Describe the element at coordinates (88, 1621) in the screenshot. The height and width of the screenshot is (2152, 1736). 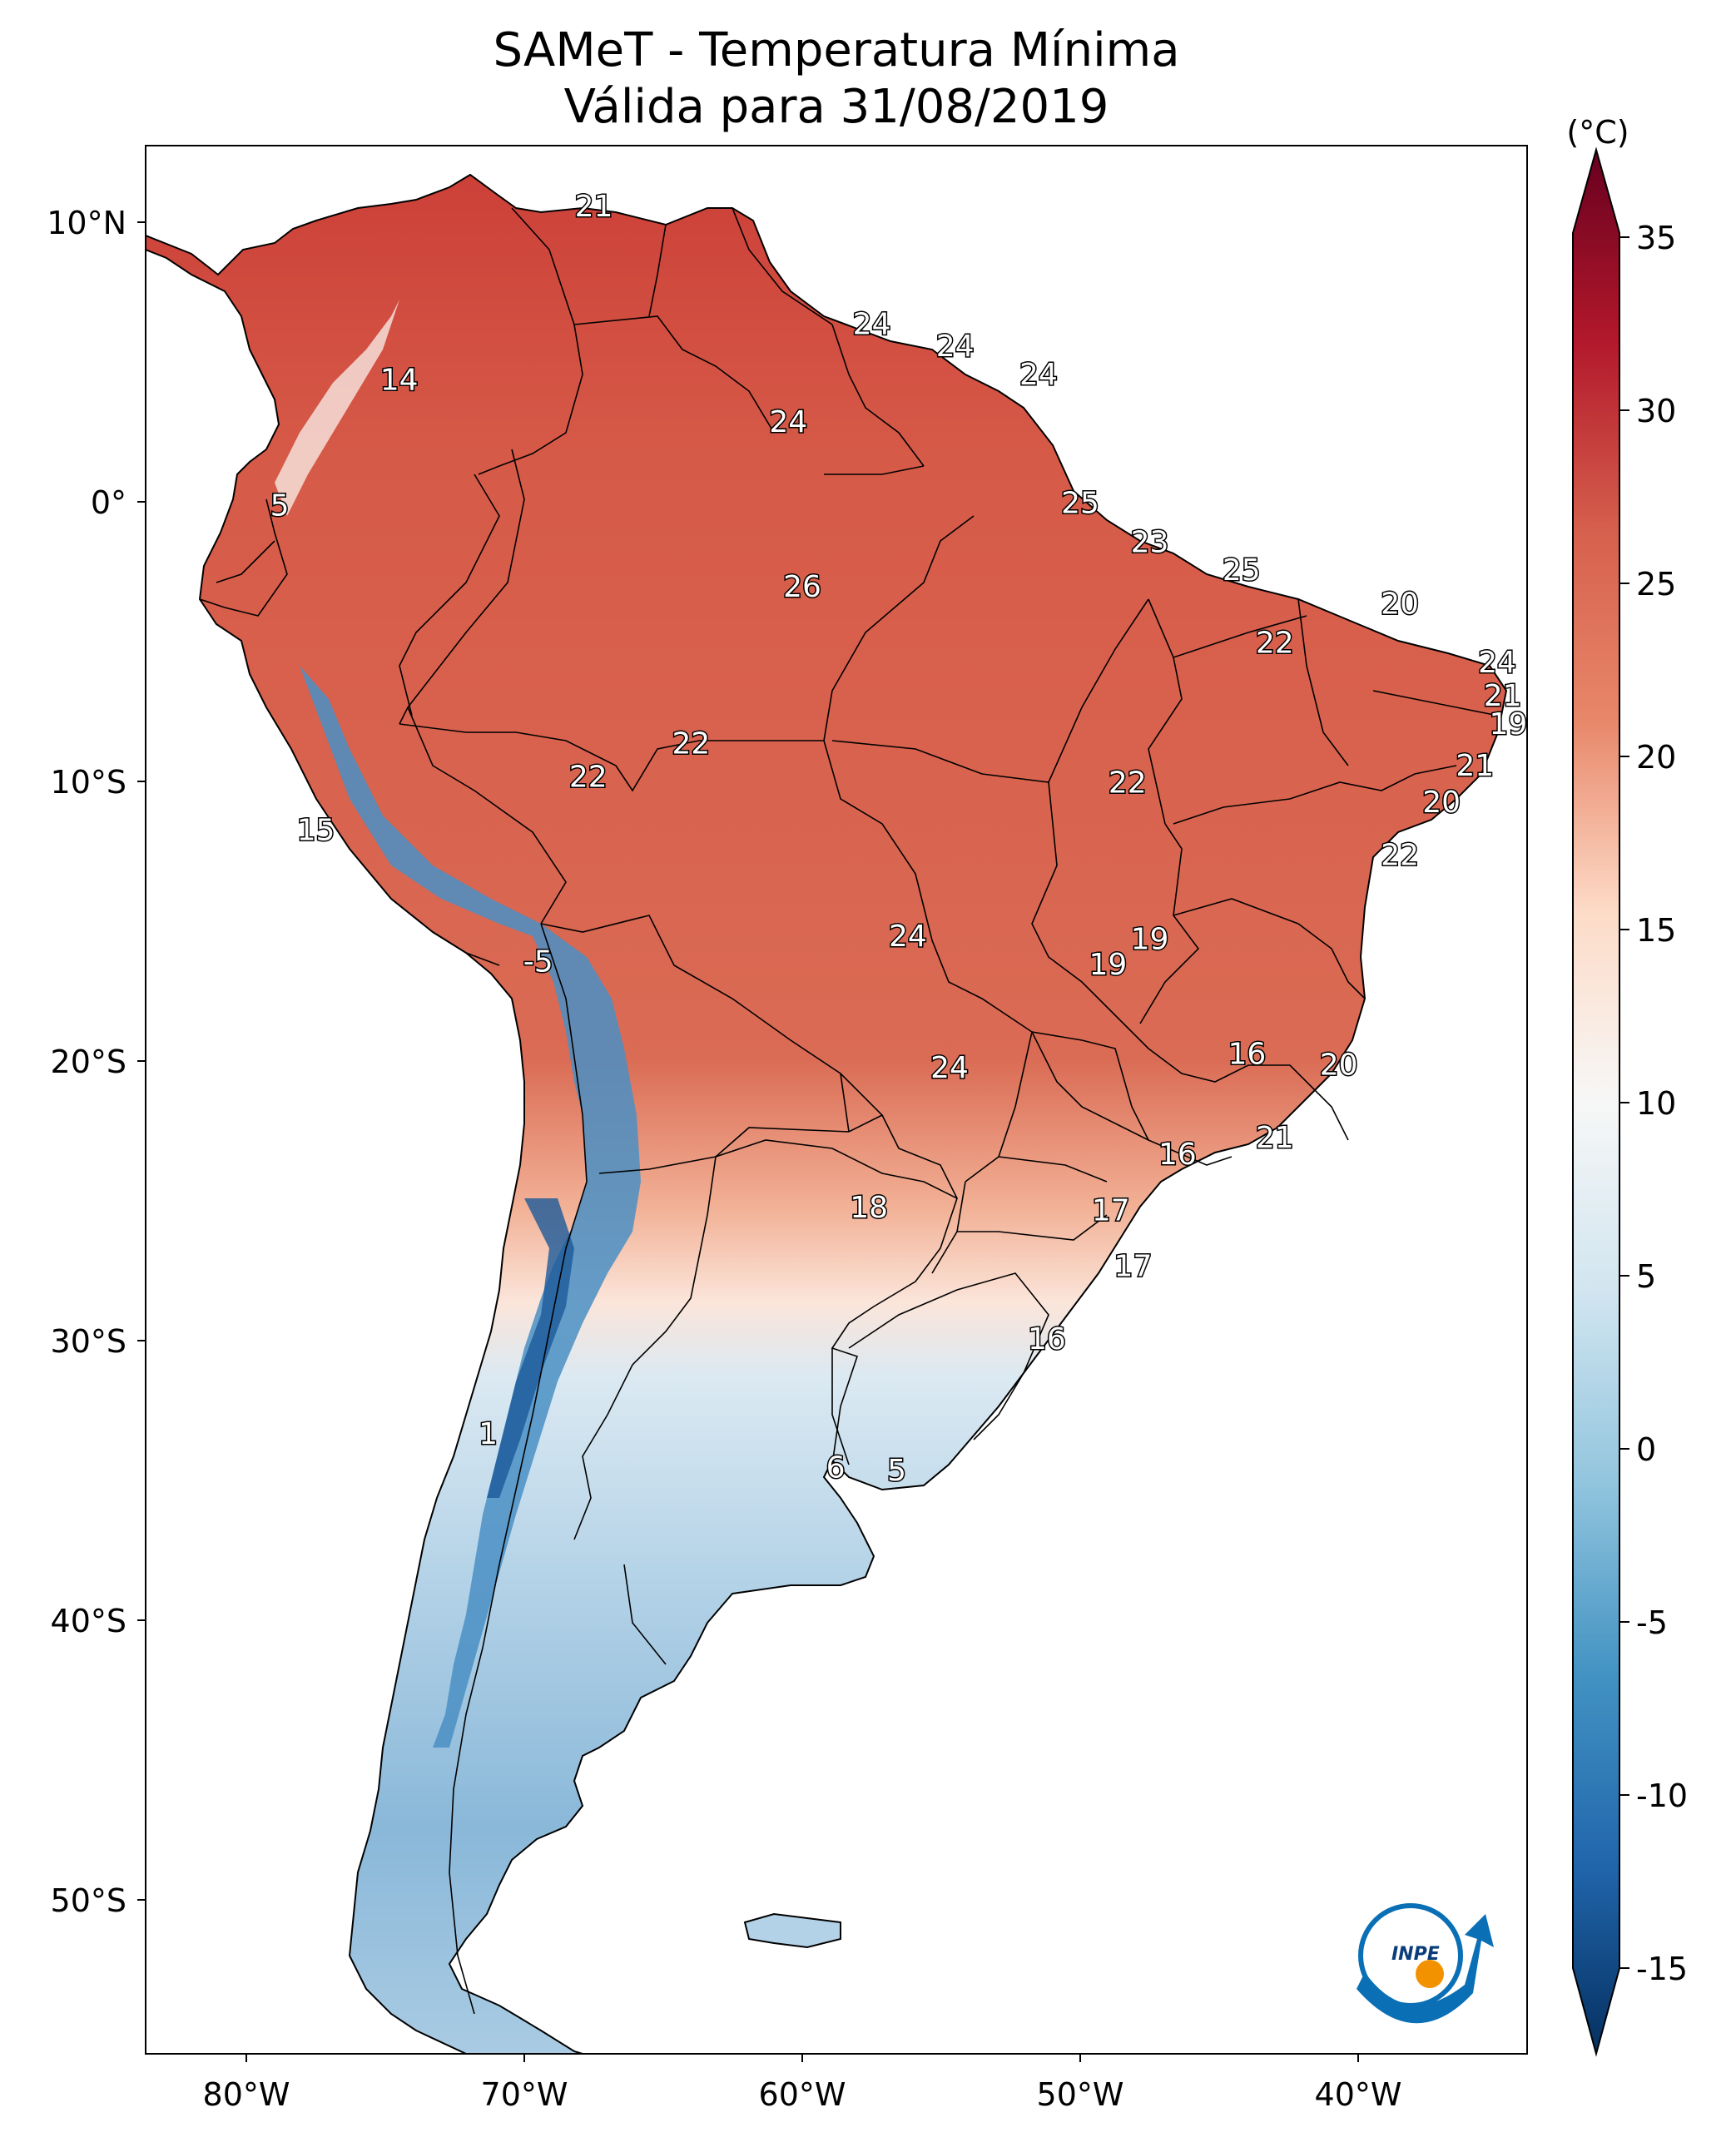
I see `lat-tick-label: 40°S` at that location.